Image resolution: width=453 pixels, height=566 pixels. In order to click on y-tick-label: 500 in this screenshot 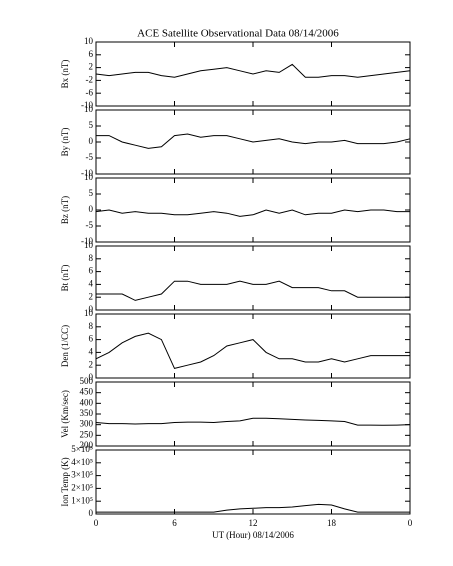, I will do `click(87, 381)`.